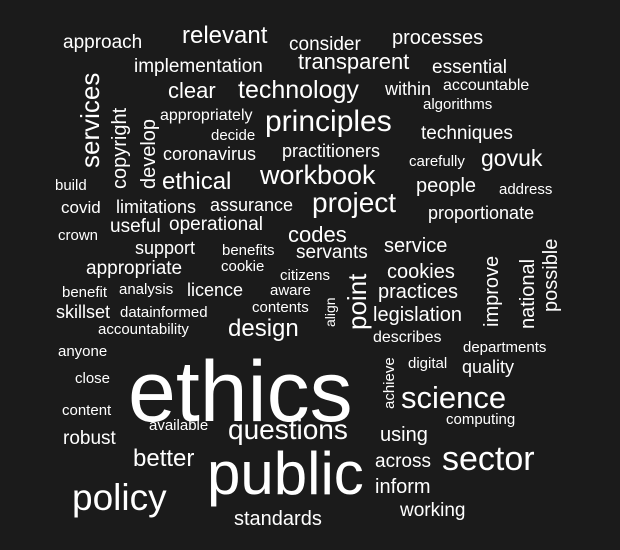 This screenshot has width=620, height=550. What do you see at coordinates (332, 252) in the screenshot?
I see `word-servants: servants` at bounding box center [332, 252].